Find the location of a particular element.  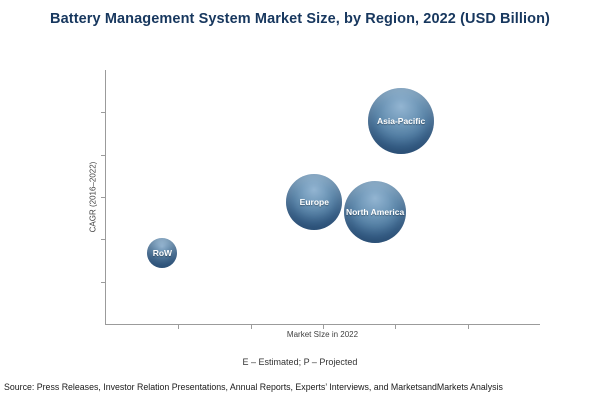

bubble-label: RoW is located at coordinates (162, 252).